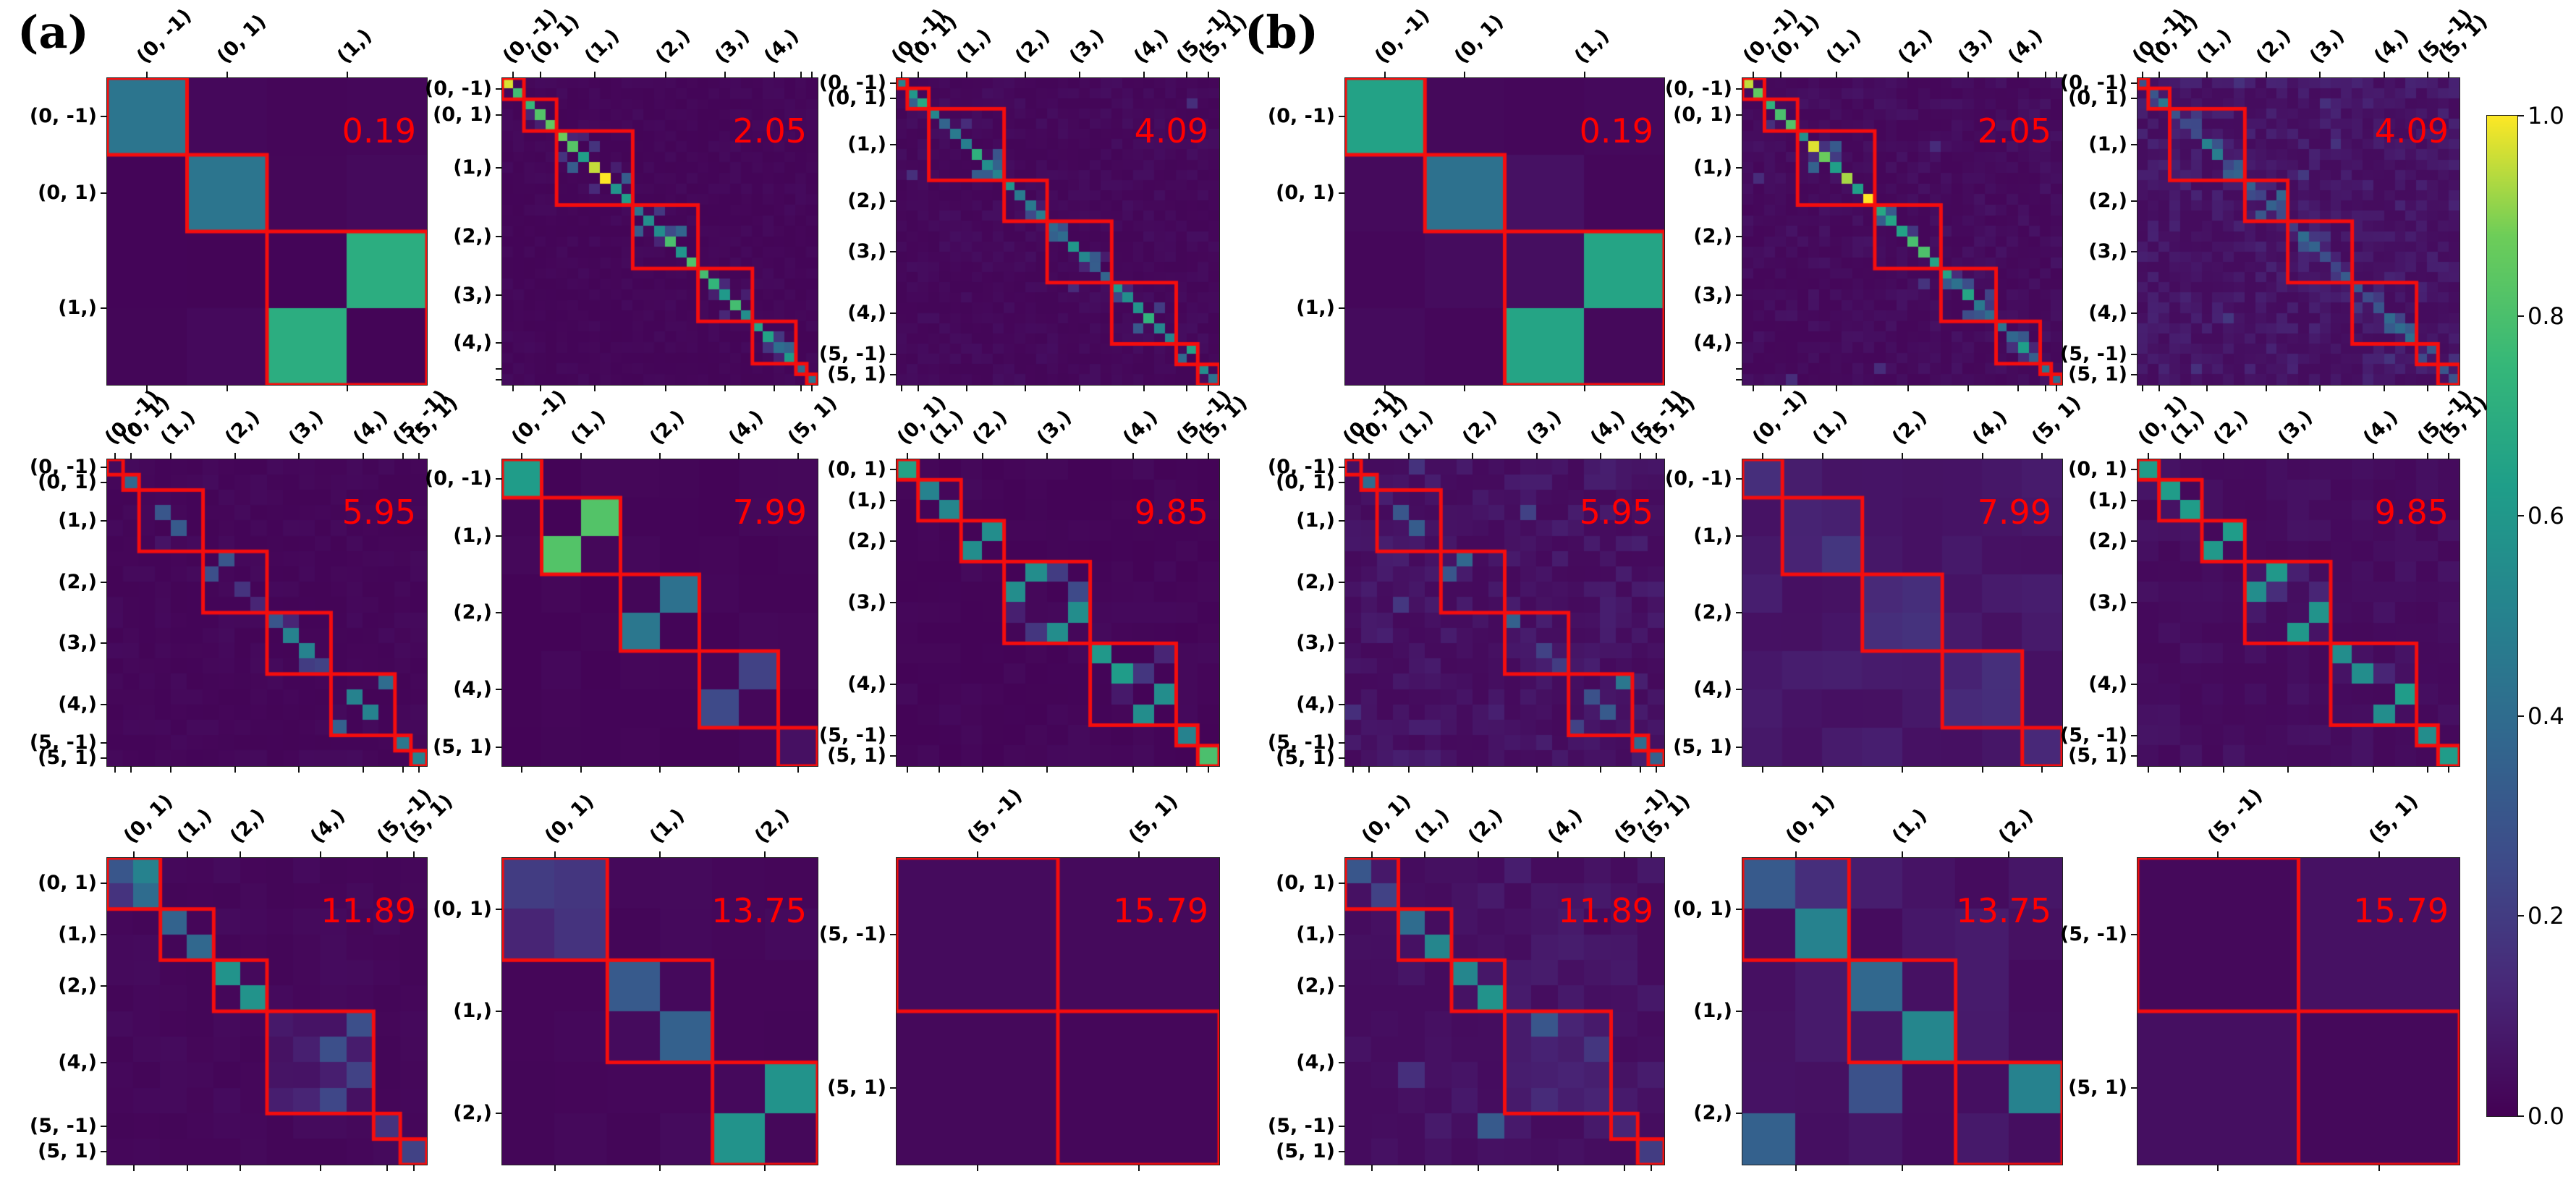  Describe the element at coordinates (2014, 512) in the screenshot. I see `energy-annotation: 7.99` at that location.